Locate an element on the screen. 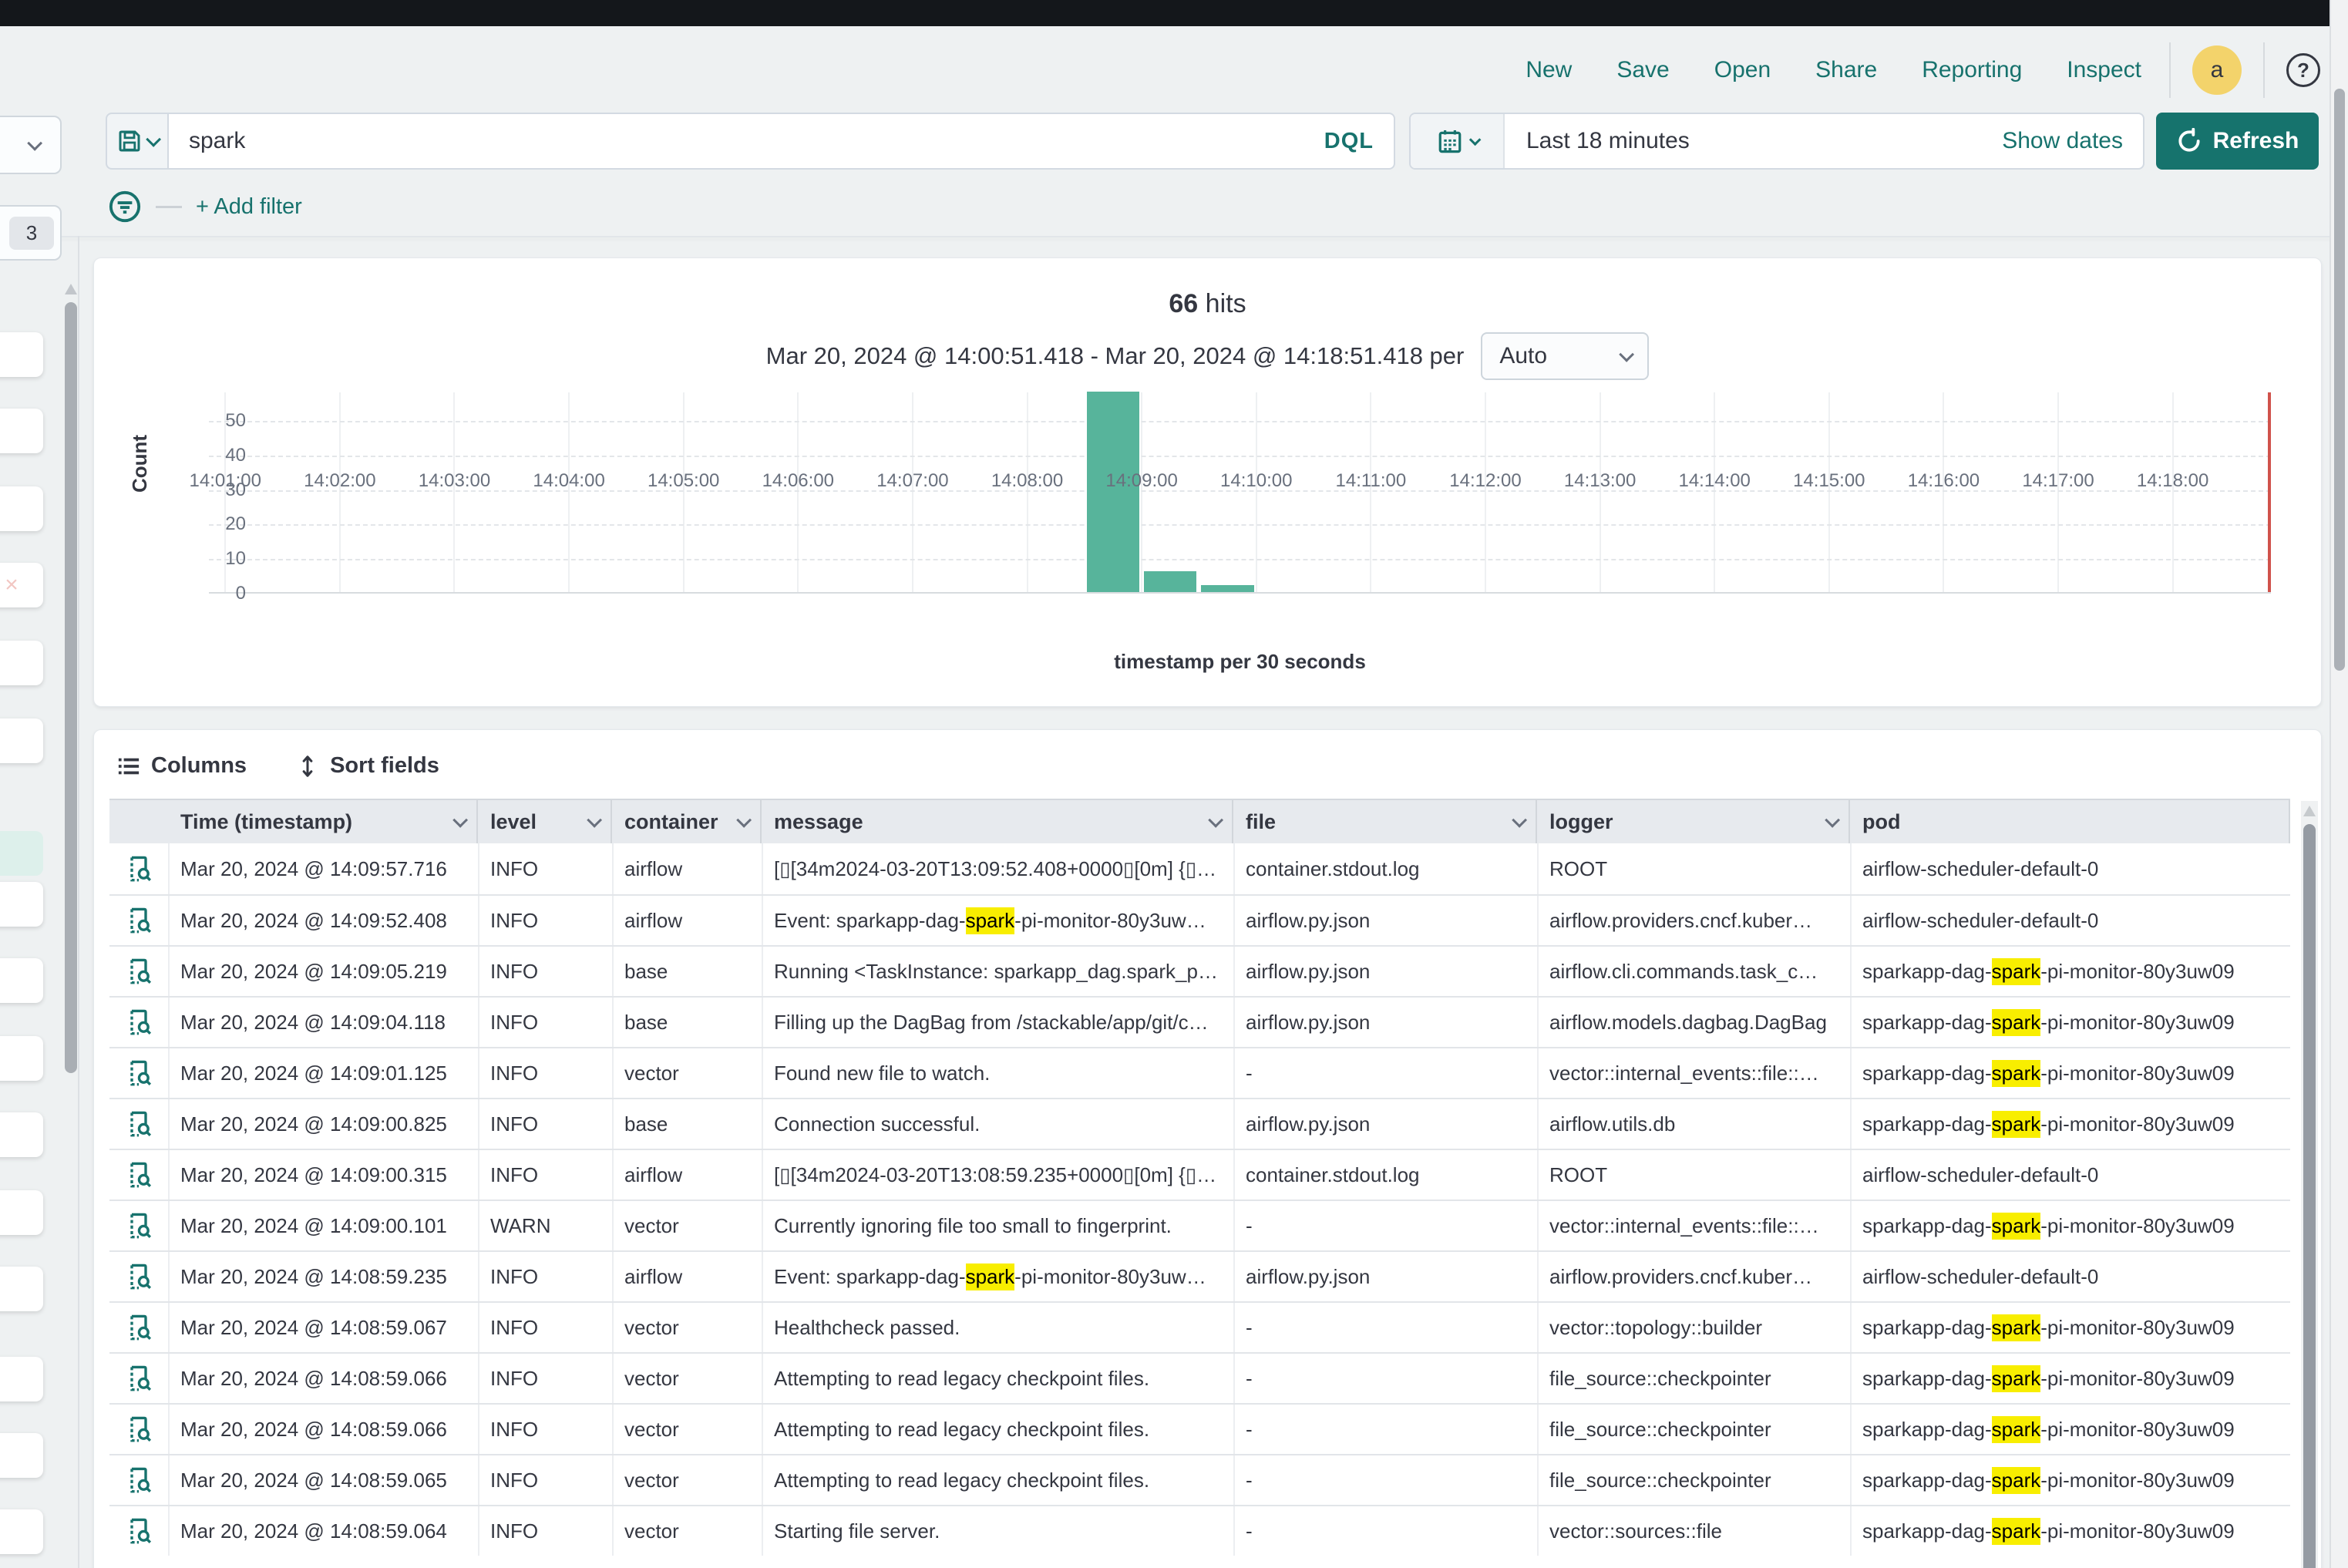  remove-field-icon: × is located at coordinates (12, 584).